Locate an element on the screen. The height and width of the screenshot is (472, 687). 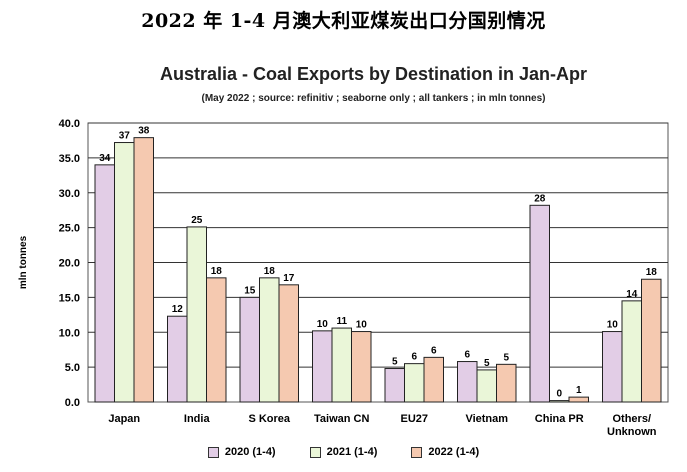
y-axis-label: mln tonnes is located at coordinates (23, 262).